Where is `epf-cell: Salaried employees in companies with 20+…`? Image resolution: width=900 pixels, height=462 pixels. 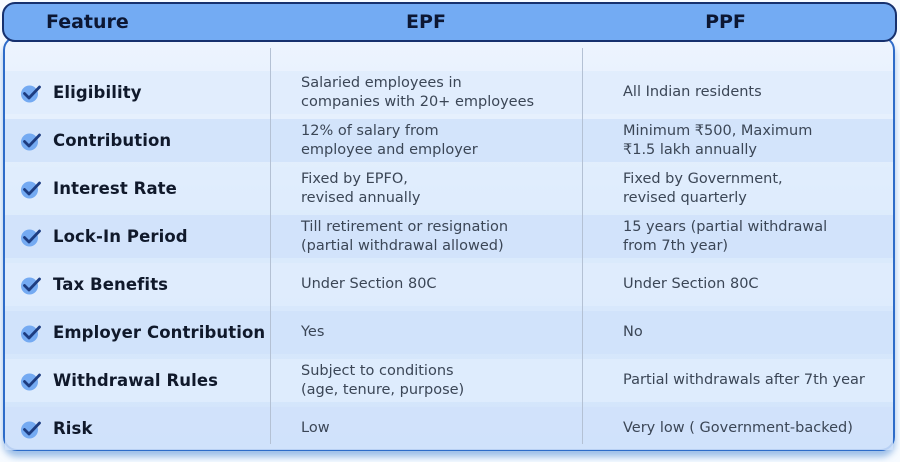
epf-cell: Salaried employees in companies with 20+… is located at coordinates (418, 92).